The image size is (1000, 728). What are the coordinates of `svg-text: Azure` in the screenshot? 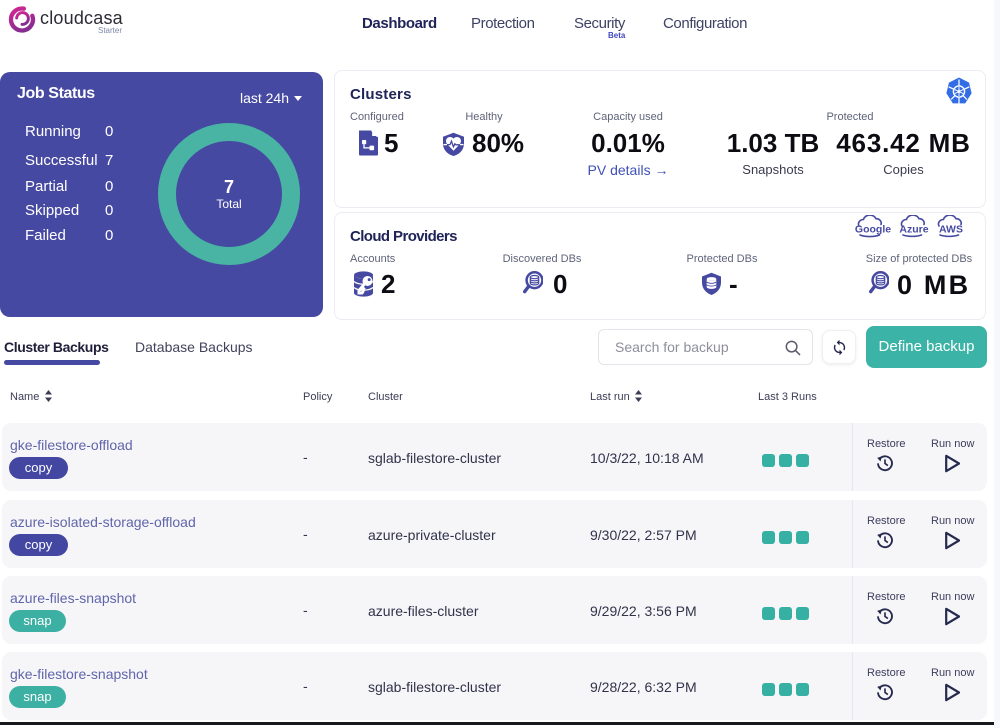 It's located at (913, 230).